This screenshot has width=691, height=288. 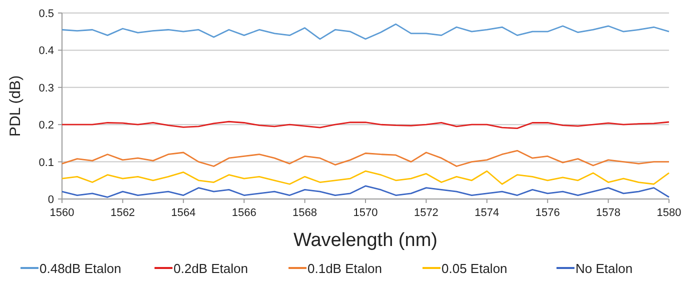 I want to click on x-tick-label: 1562, so click(x=122, y=213).